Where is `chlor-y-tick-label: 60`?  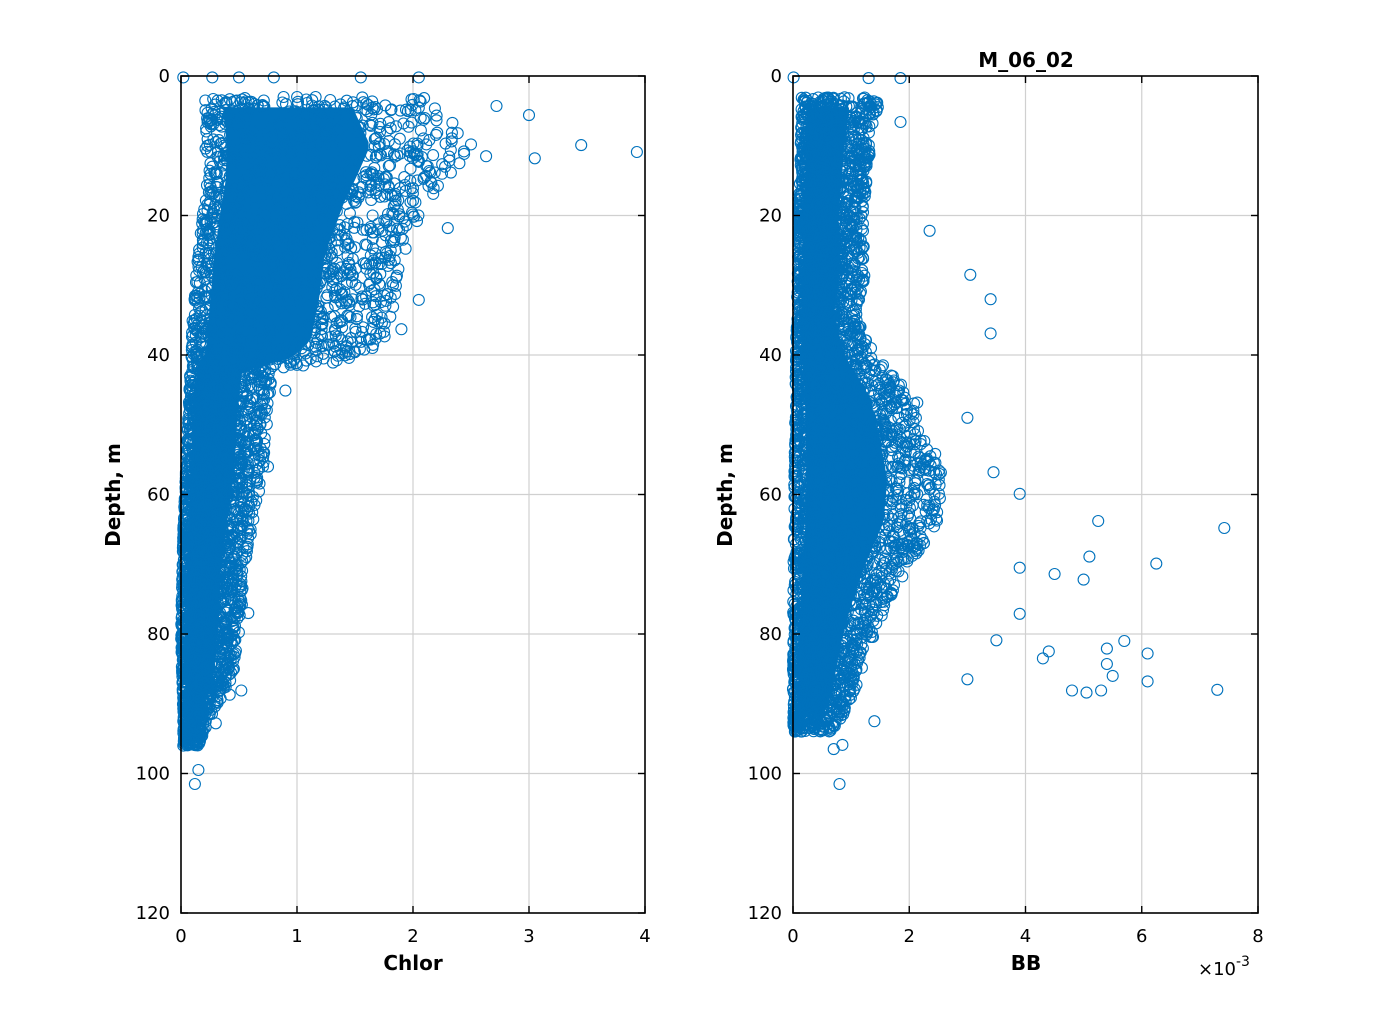
chlor-y-tick-label: 60 is located at coordinates (158, 495).